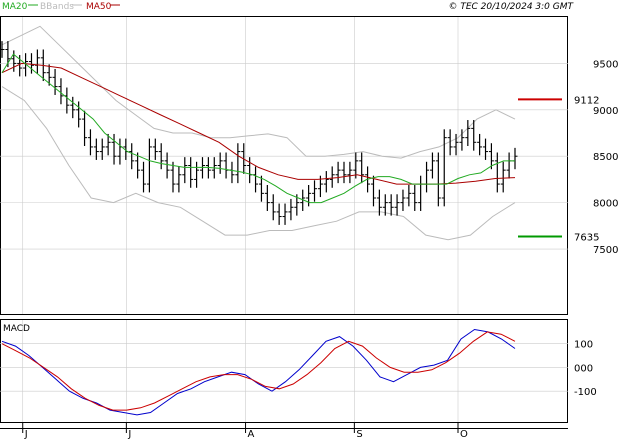 This screenshot has width=627, height=440. Describe the element at coordinates (585, 392) in the screenshot. I see `macd-tick-2: -100` at that location.